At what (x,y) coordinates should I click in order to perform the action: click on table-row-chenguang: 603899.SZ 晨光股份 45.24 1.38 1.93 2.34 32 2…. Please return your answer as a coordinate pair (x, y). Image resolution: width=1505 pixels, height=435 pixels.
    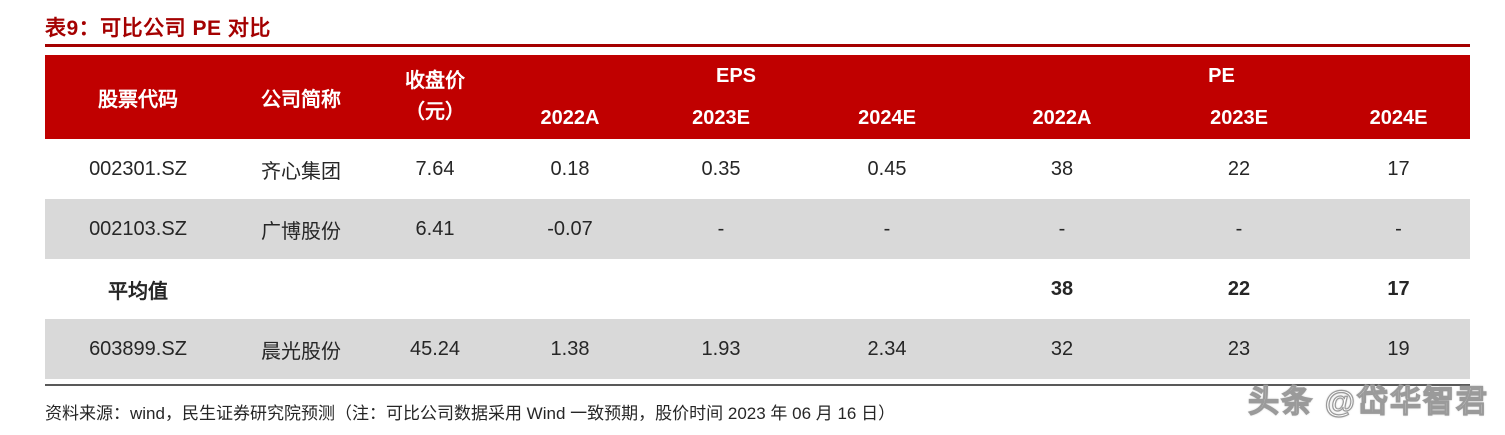
    Looking at the image, I should click on (758, 349).